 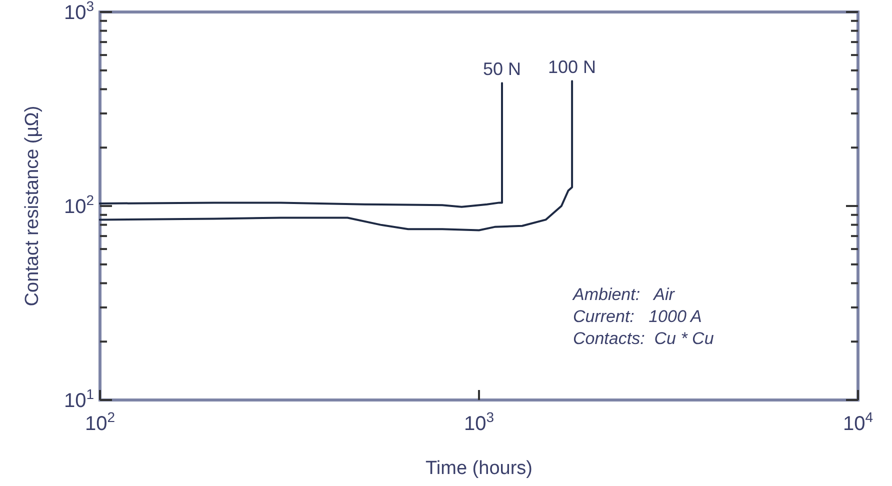 What do you see at coordinates (572, 67) in the screenshot?
I see `annotation: 100 N` at bounding box center [572, 67].